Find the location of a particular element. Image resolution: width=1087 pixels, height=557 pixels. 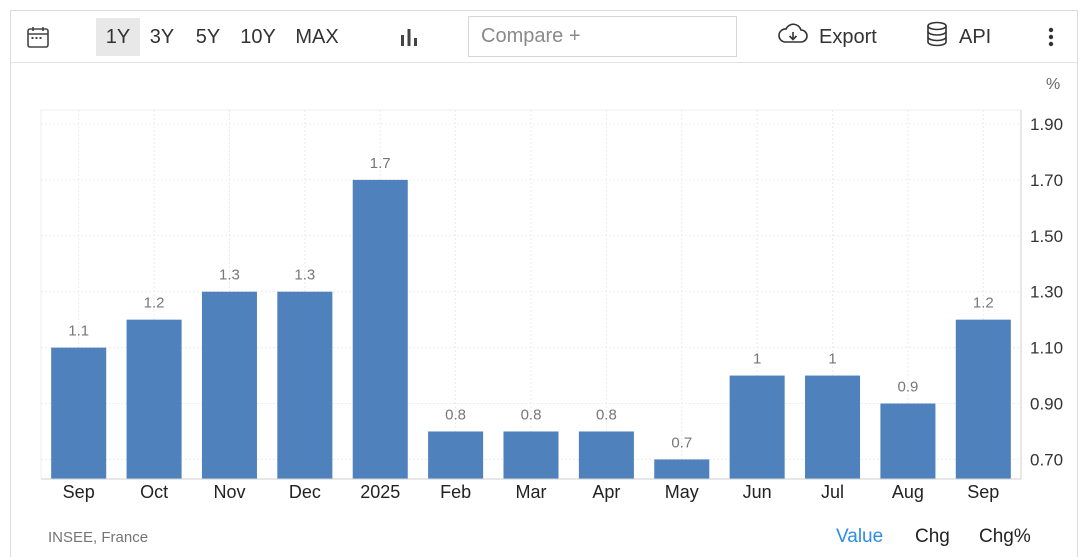

x-tick-label: May is located at coordinates (682, 492).